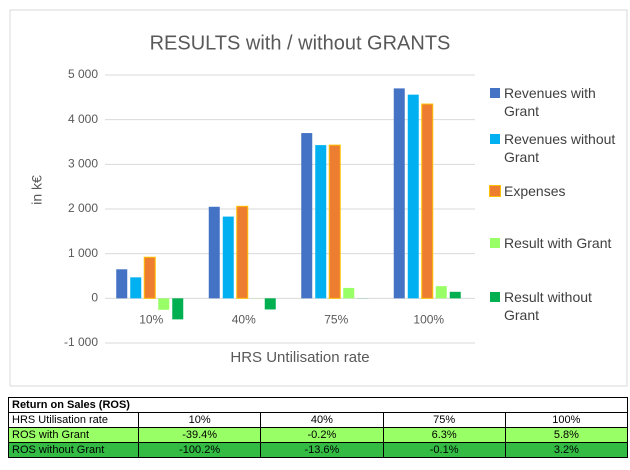 This screenshot has width=630, height=470. Describe the element at coordinates (151, 320) in the screenshot. I see `x-tick-label: 10%` at that location.